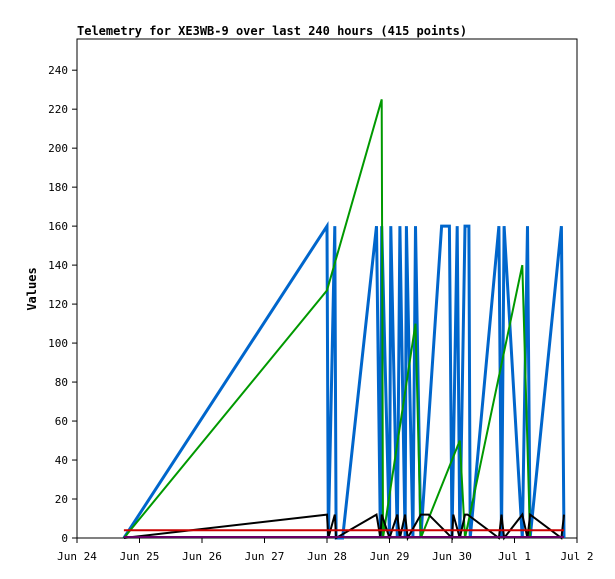 This screenshot has width=615, height=579. I want to click on y-tick-label: 120, so click(58, 304).